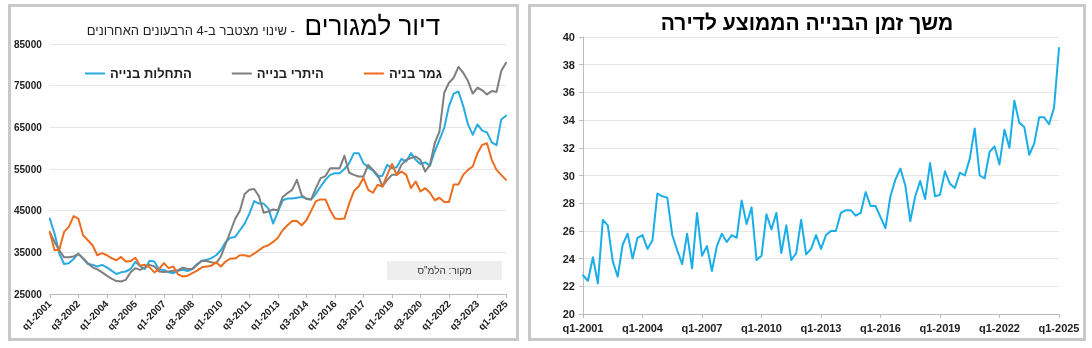  What do you see at coordinates (28, 169) in the screenshot?
I see `y-tick-label: 55000` at bounding box center [28, 169].